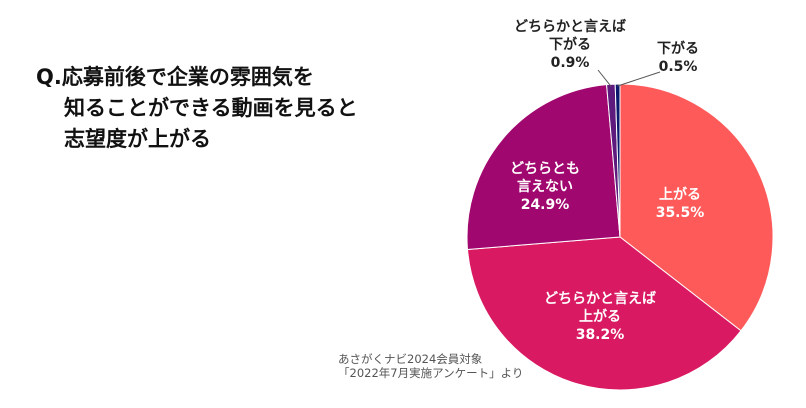  What do you see at coordinates (678, 67) in the screenshot?
I see `slice-value-label: 0.5%` at bounding box center [678, 67].